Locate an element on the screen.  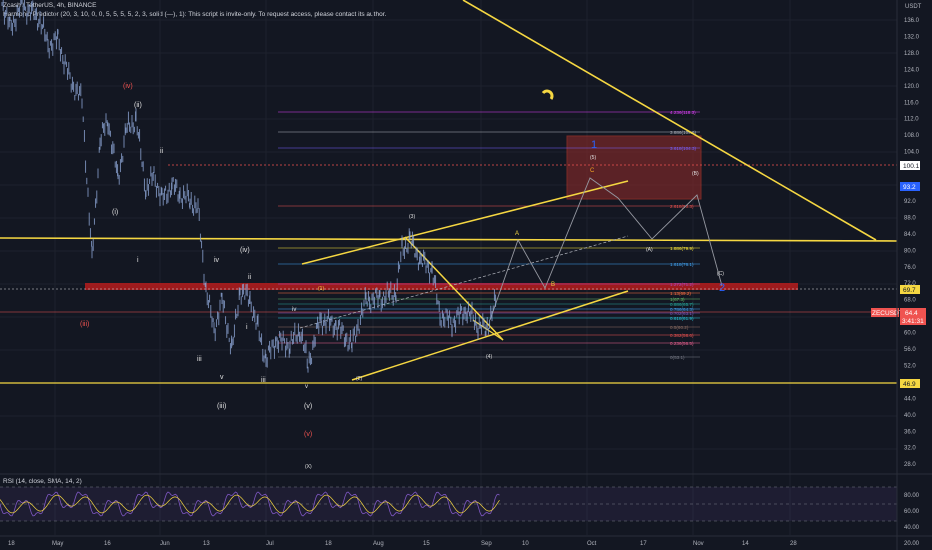
wave-red-v: (v) is located at coordinates (308, 434).